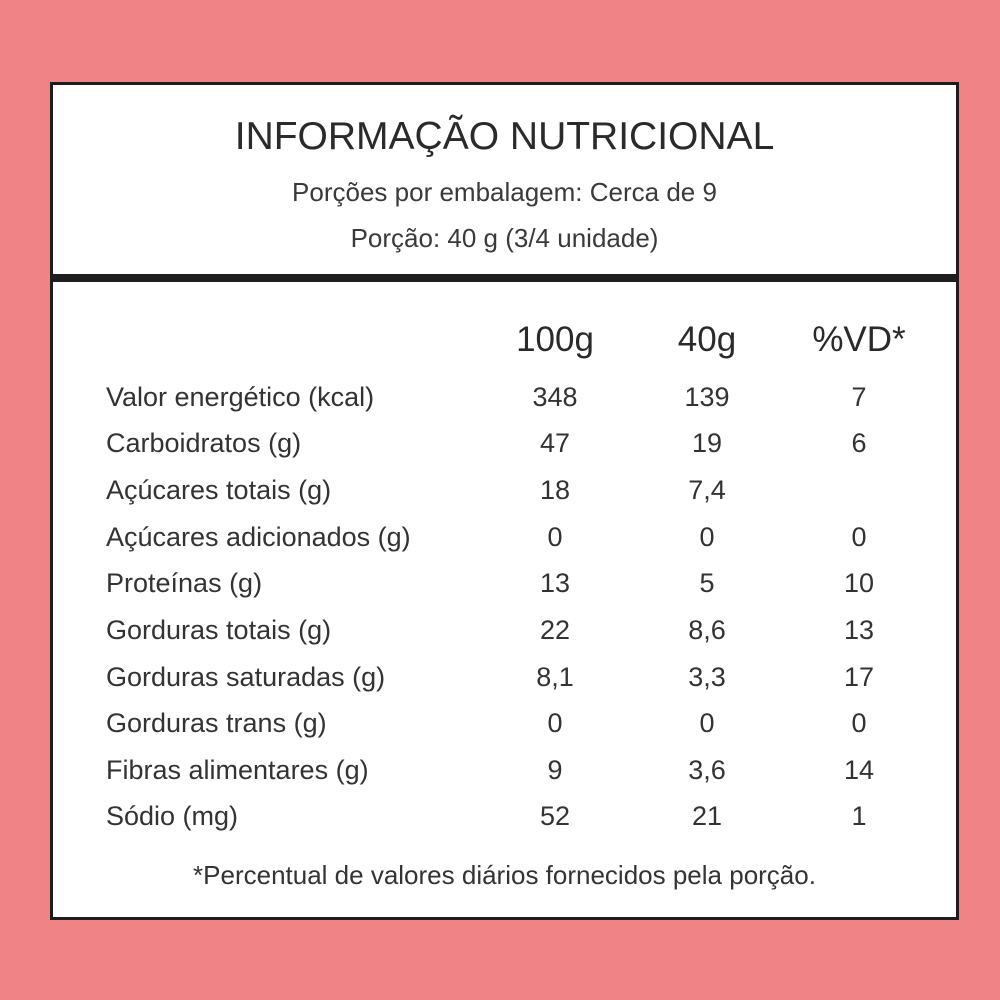 Image resolution: width=1000 pixels, height=1000 pixels. Describe the element at coordinates (504, 824) in the screenshot. I see `table-row: Sódio (mg) 52 21 1` at that location.